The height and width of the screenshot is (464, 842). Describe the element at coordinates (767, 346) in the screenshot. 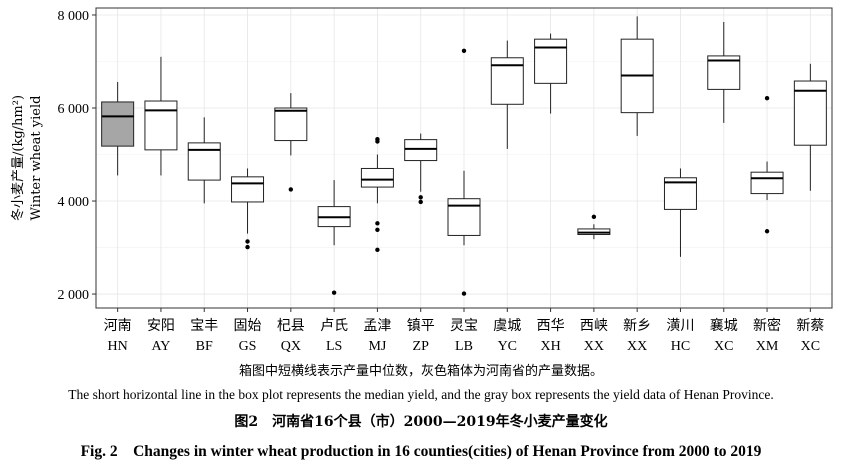

I see `x-tick-label-code: XM` at that location.